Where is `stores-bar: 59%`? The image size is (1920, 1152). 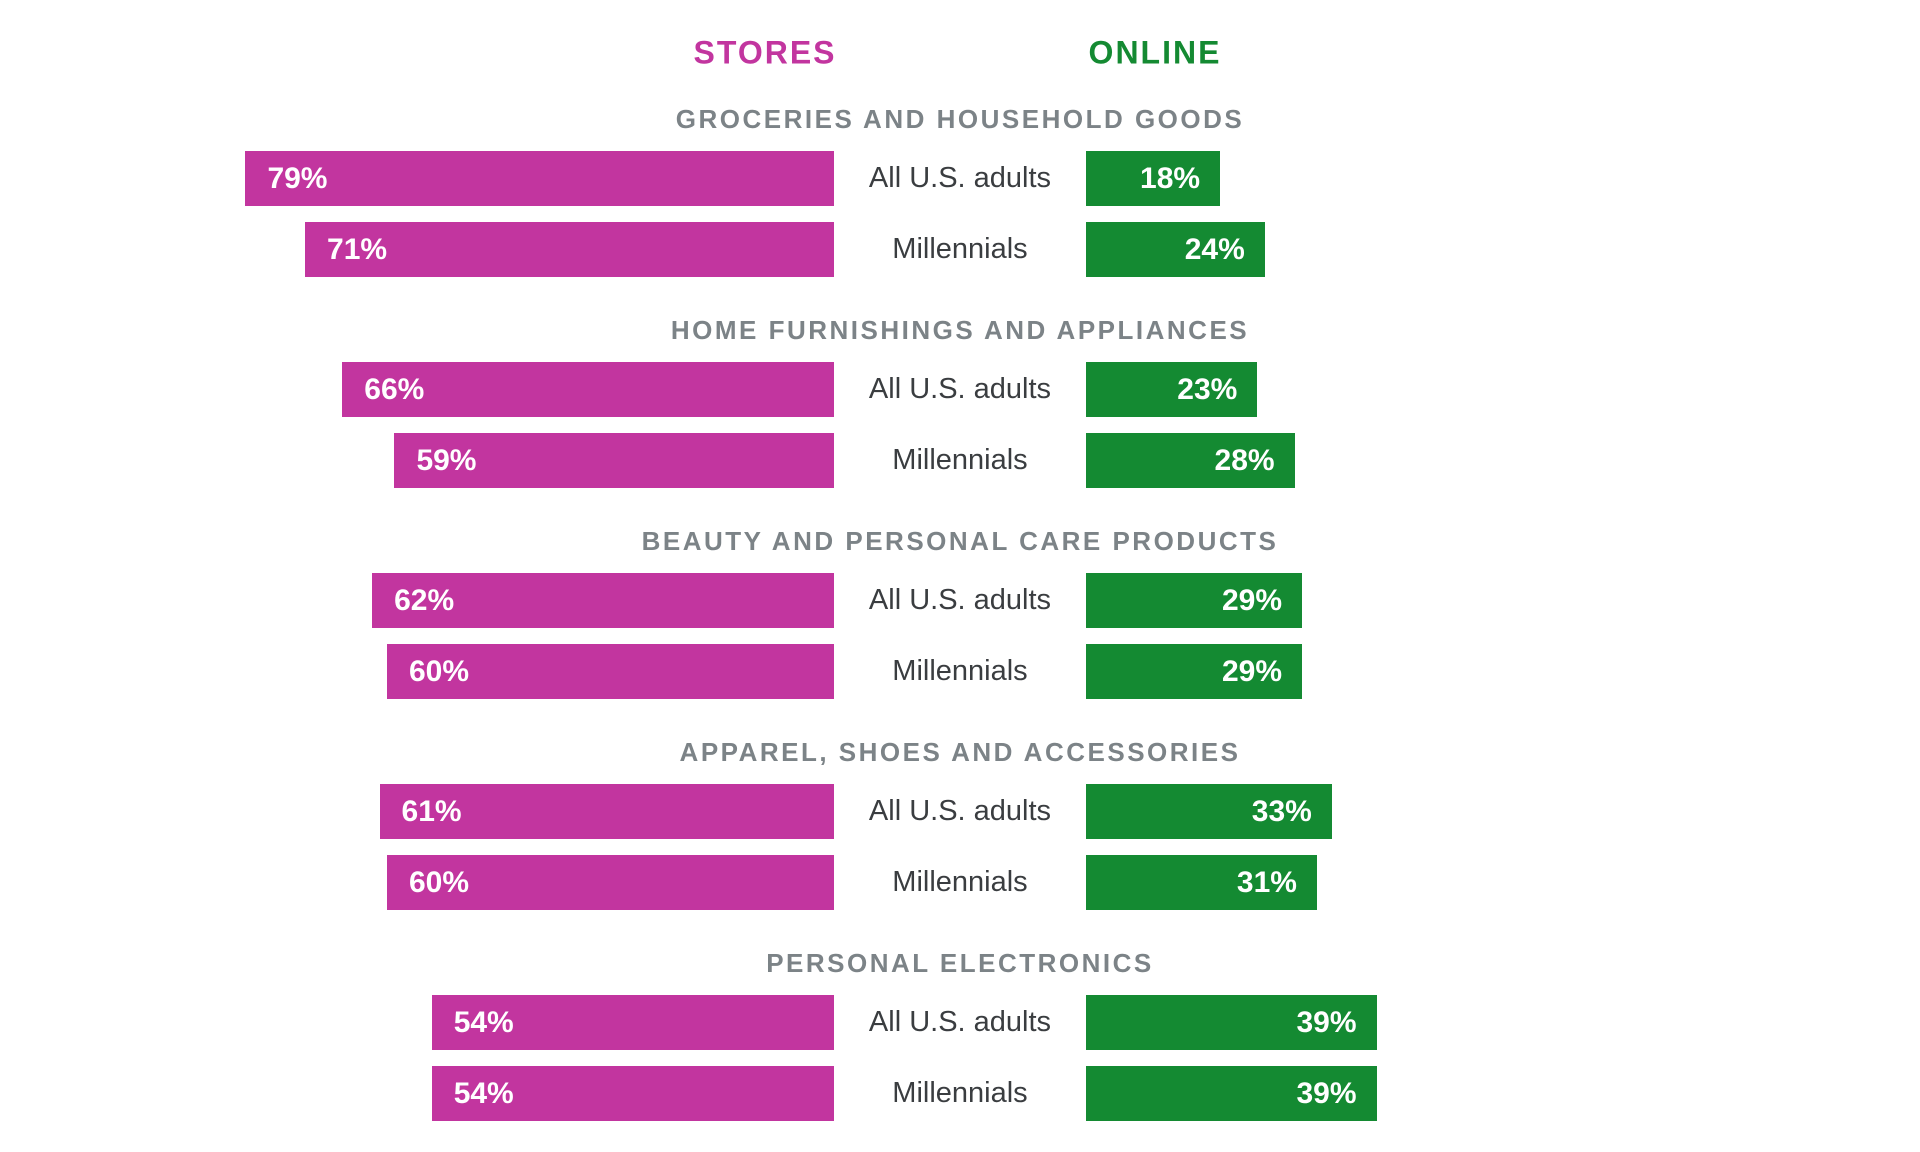
stores-bar: 59% is located at coordinates (614, 460).